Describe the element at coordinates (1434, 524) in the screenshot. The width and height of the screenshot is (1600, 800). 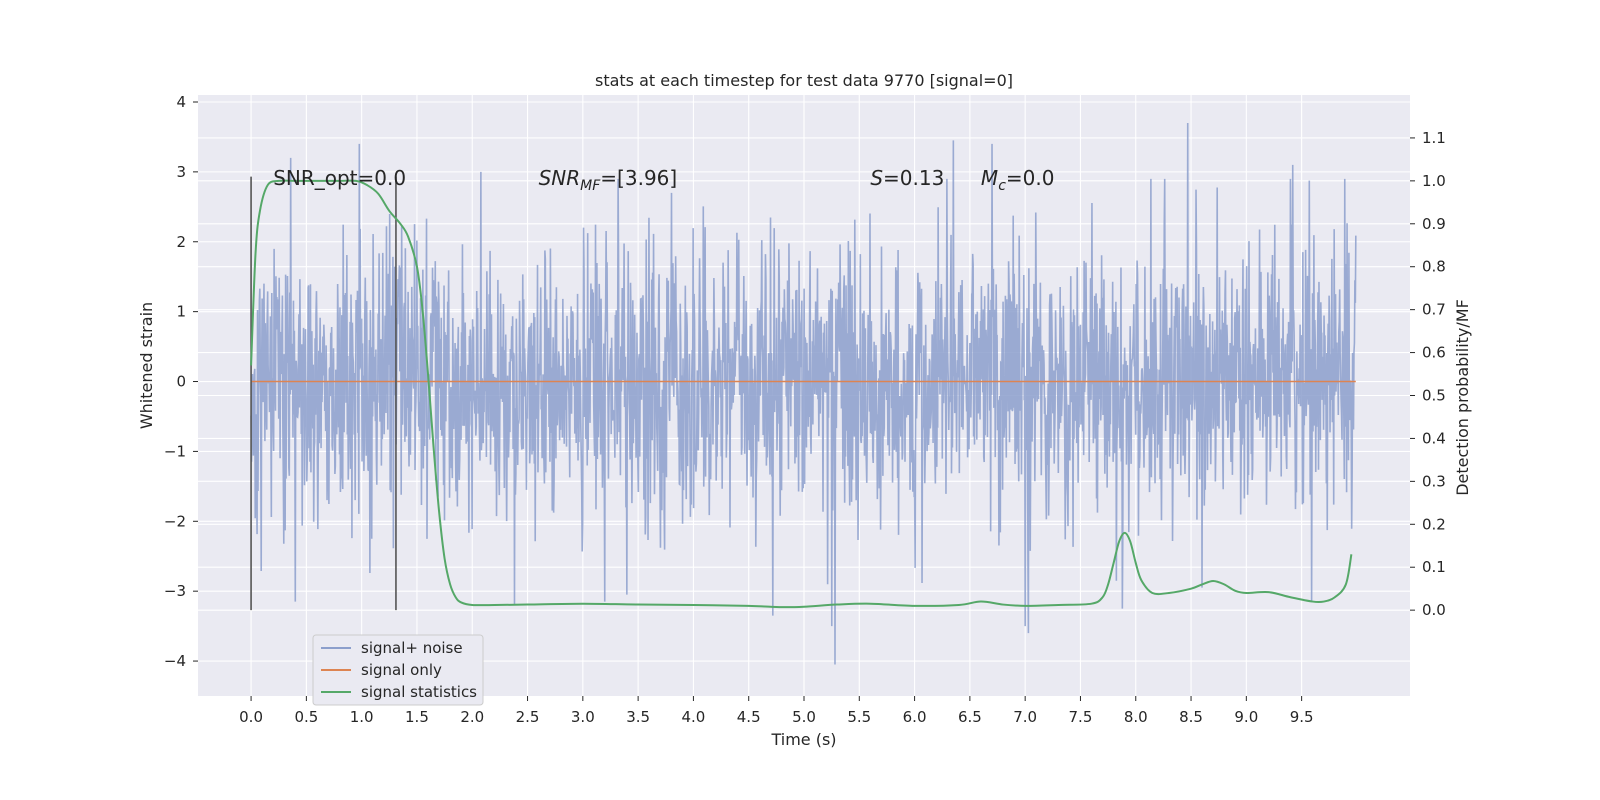
I see `yr-tick-label-2: 0.2` at that location.